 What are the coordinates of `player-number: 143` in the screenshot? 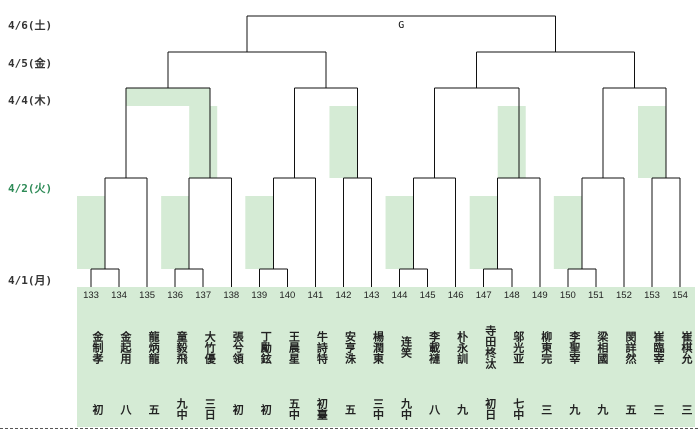 It's located at (371, 295).